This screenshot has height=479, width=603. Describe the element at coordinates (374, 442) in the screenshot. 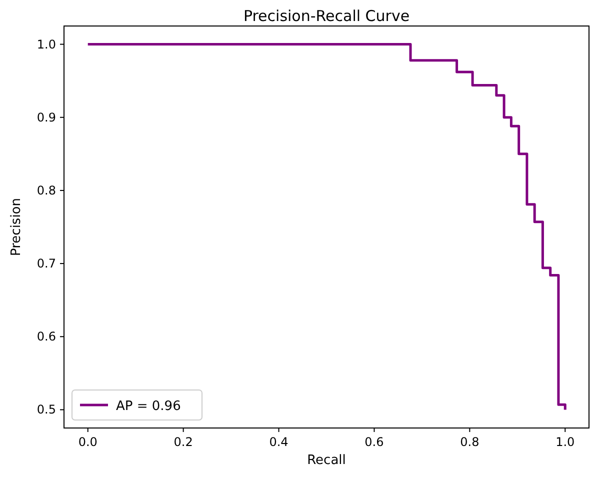

I see `x-tick-label: 0.6` at that location.